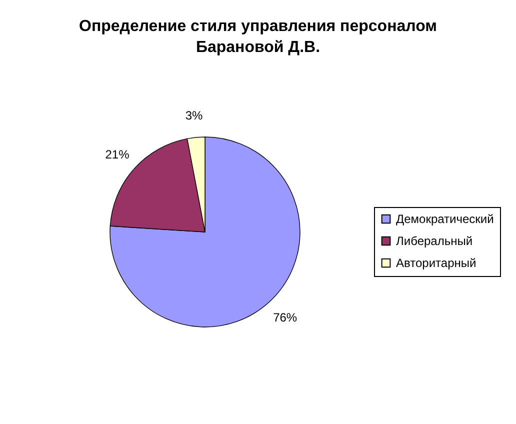  Describe the element at coordinates (194, 115) in the screenshot. I see `data-label: 3%` at that location.